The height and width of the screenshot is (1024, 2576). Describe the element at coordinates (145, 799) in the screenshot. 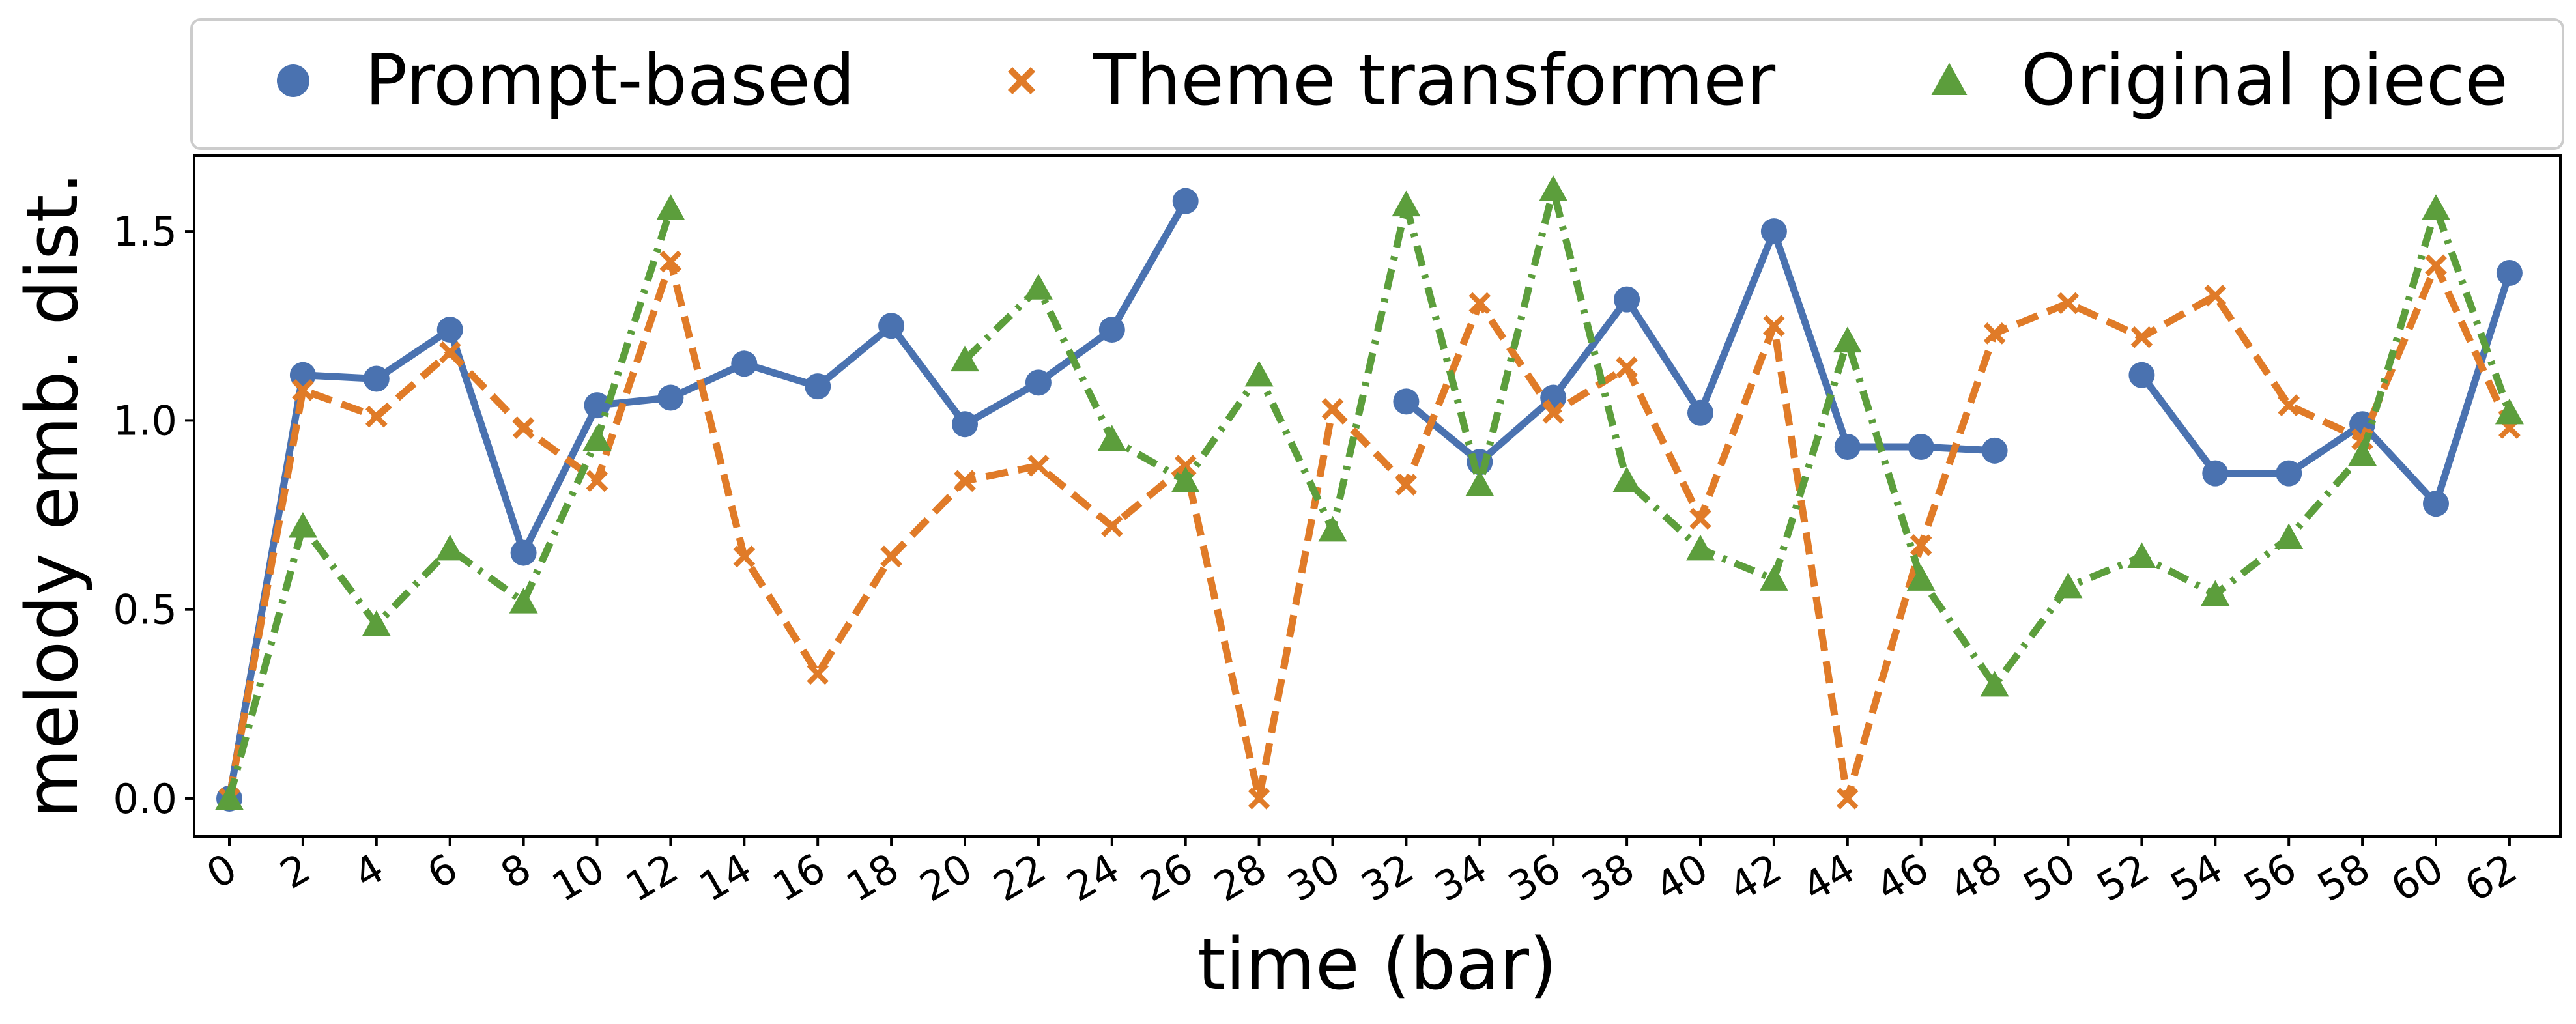

I see `y-tick-label: 0.0` at that location.